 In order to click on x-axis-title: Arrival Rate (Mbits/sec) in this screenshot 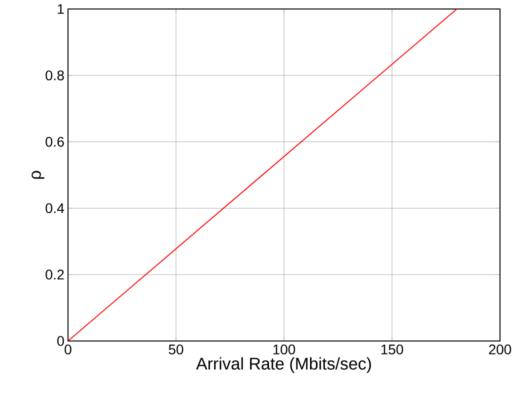, I will do `click(283, 365)`.